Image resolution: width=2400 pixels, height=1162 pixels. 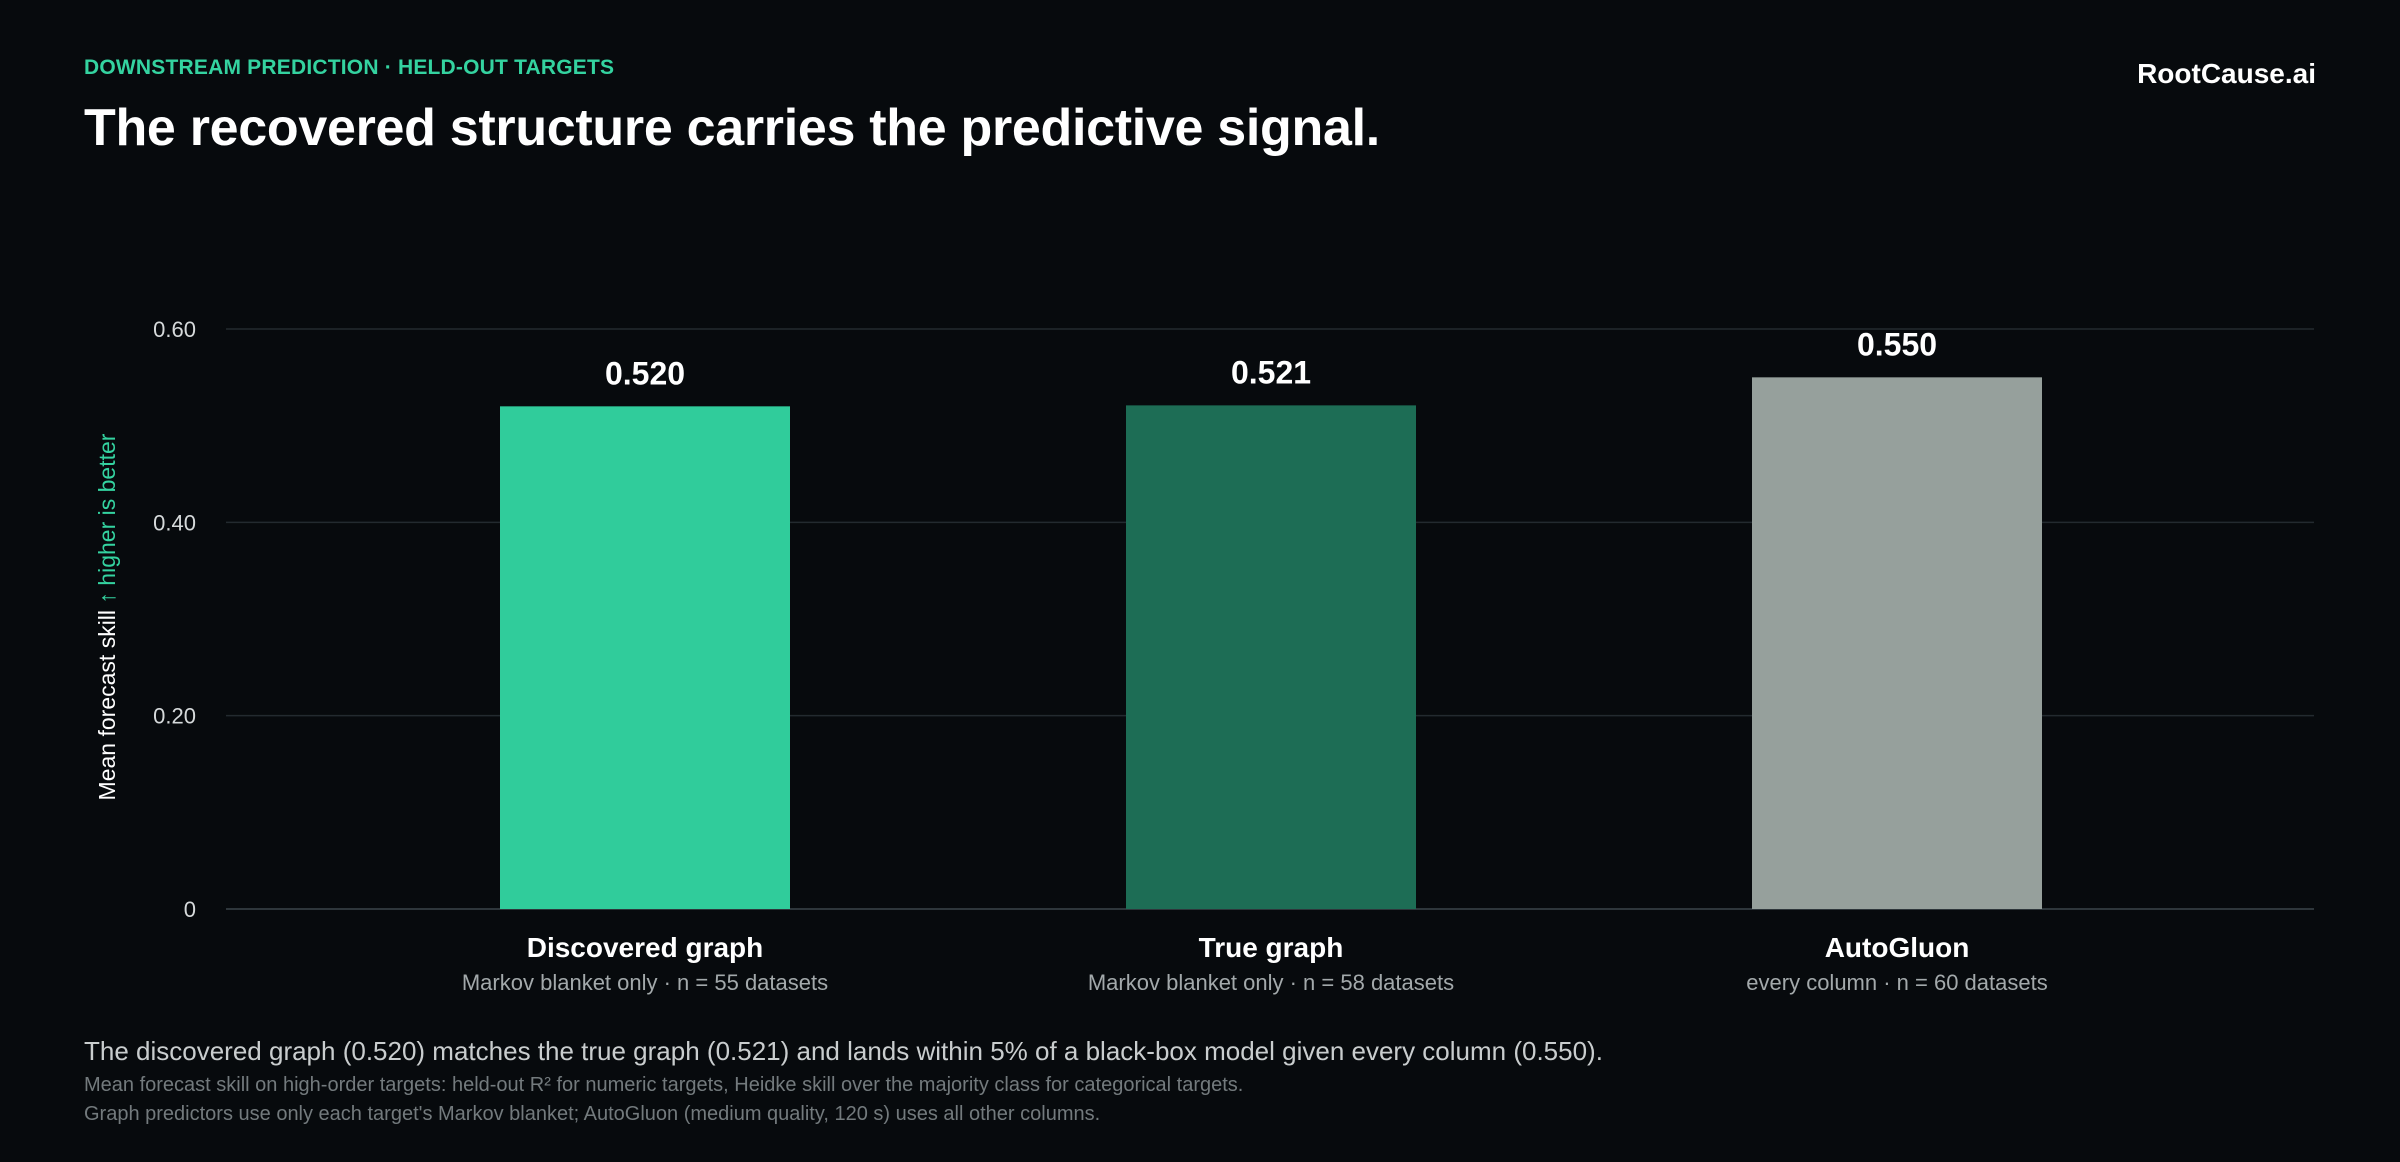 What do you see at coordinates (2226, 73) in the screenshot?
I see `brand-logo: RootCause.ai` at bounding box center [2226, 73].